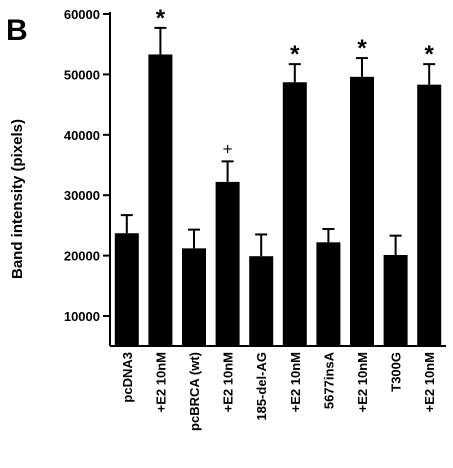 The height and width of the screenshot is (468, 453). What do you see at coordinates (17, 199) in the screenshot?
I see `y-axis-label: Band intensity (pixels)` at bounding box center [17, 199].